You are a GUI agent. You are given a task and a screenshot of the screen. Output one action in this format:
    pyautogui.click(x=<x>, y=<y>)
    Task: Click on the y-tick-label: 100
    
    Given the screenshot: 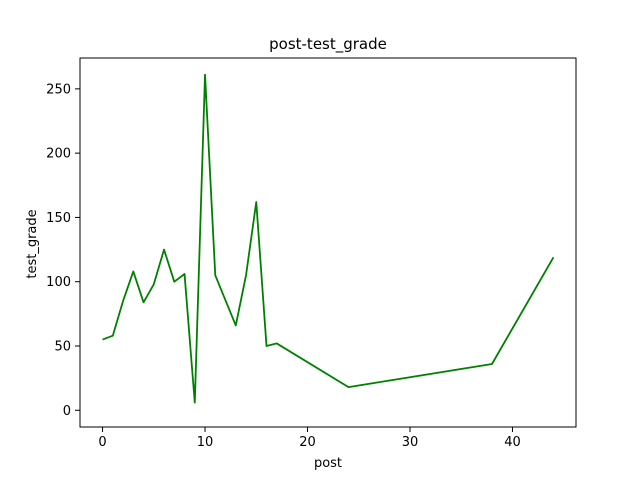 What is the action you would take?
    pyautogui.click(x=58, y=282)
    